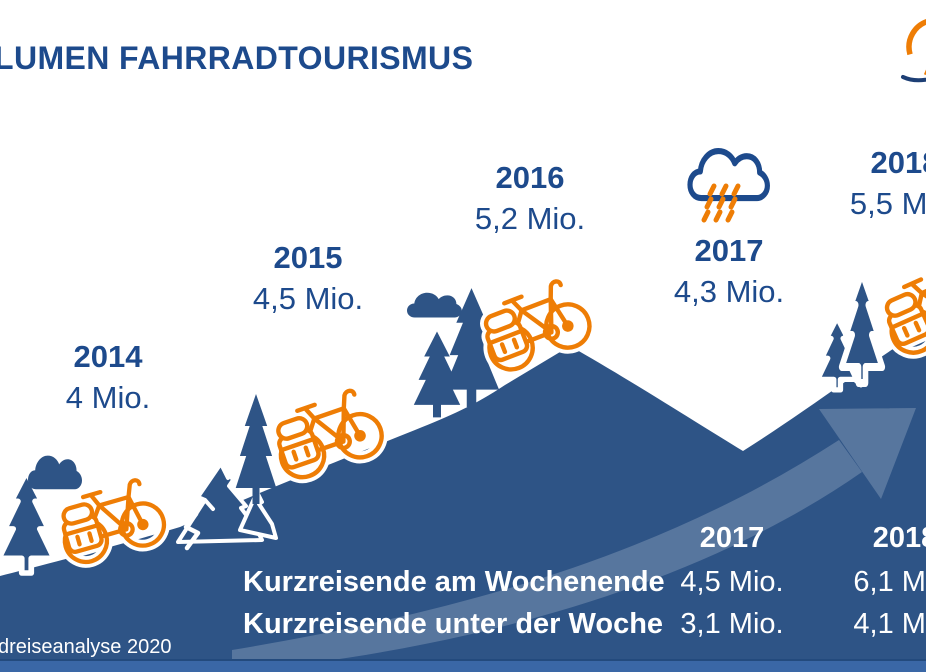 The width and height of the screenshot is (926, 672). What do you see at coordinates (887, 203) in the screenshot?
I see `milestone-value: 5,5 Mio.` at bounding box center [887, 203].